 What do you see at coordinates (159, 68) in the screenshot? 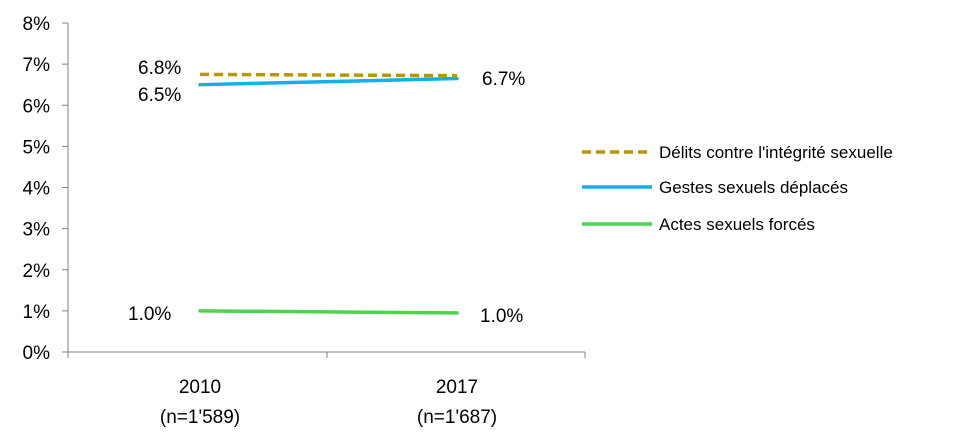
I see `data-label: 6.8%` at bounding box center [159, 68].